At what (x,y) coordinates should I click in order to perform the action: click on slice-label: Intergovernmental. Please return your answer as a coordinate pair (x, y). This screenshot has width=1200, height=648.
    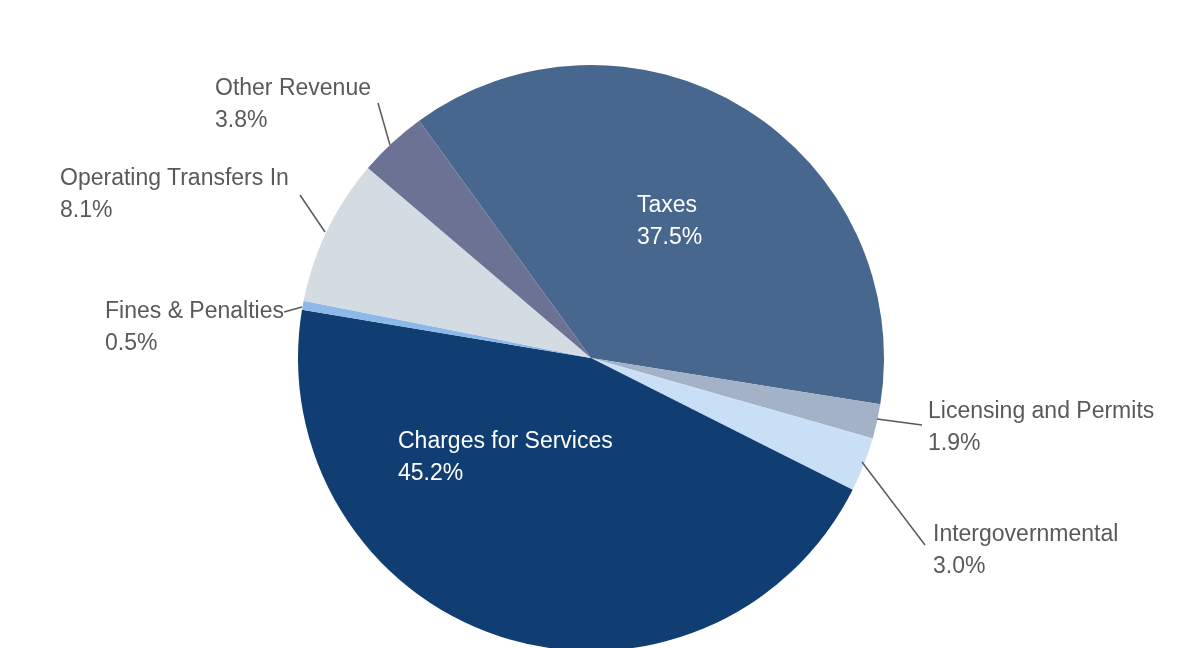
    Looking at the image, I should click on (1026, 533).